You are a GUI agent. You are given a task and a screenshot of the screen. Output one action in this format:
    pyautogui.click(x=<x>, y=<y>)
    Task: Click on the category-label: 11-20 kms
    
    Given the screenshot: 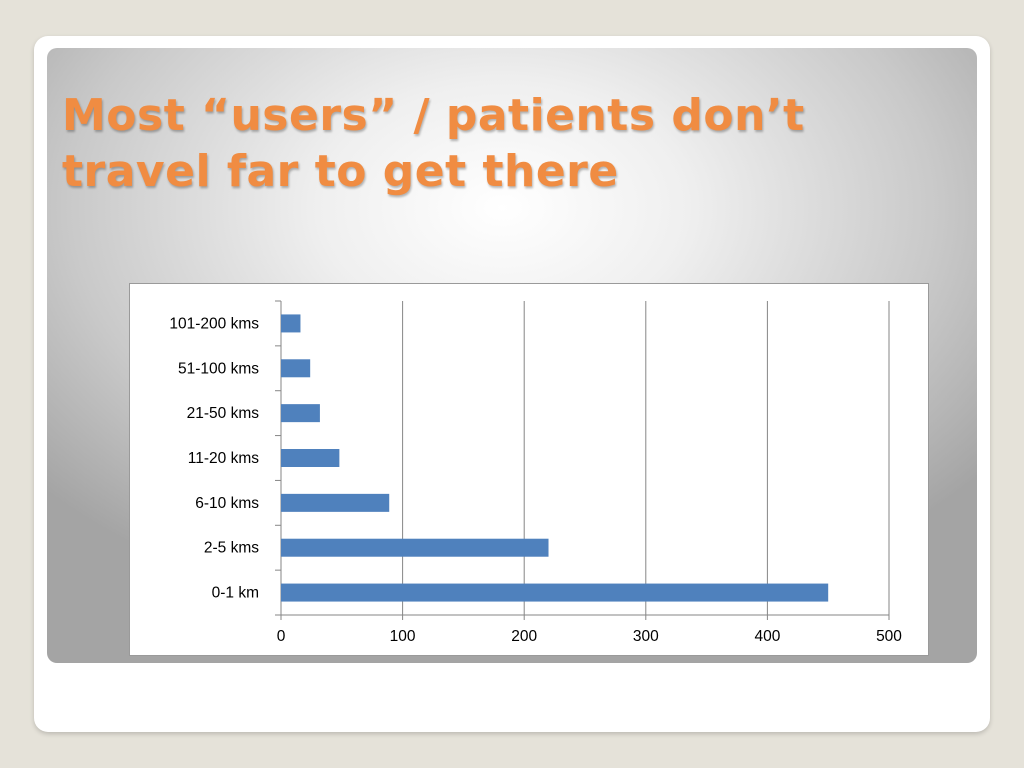 What is the action you would take?
    pyautogui.click(x=223, y=458)
    